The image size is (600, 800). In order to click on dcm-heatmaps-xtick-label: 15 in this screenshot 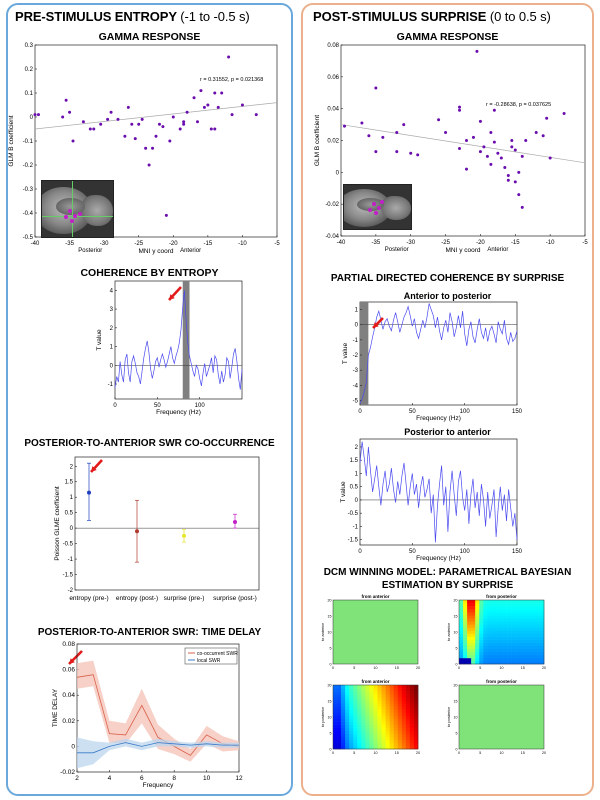, I will do `click(523, 753)`.